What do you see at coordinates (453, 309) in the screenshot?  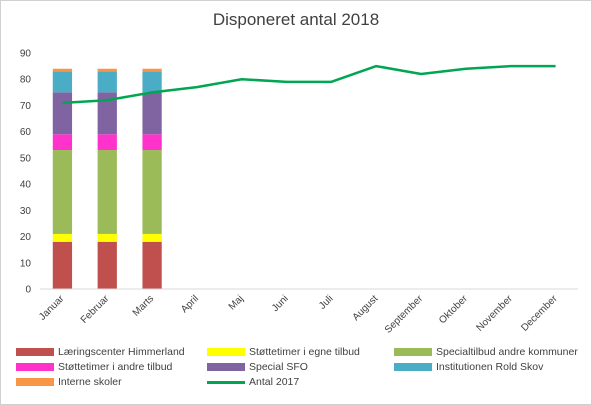 I see `x-tick-label: Oktober` at bounding box center [453, 309].